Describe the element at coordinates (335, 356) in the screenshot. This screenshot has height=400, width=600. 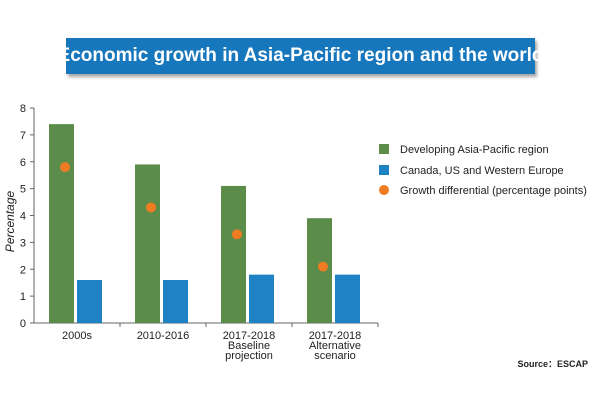
I see `x-tick-label-3-2: scenario` at that location.